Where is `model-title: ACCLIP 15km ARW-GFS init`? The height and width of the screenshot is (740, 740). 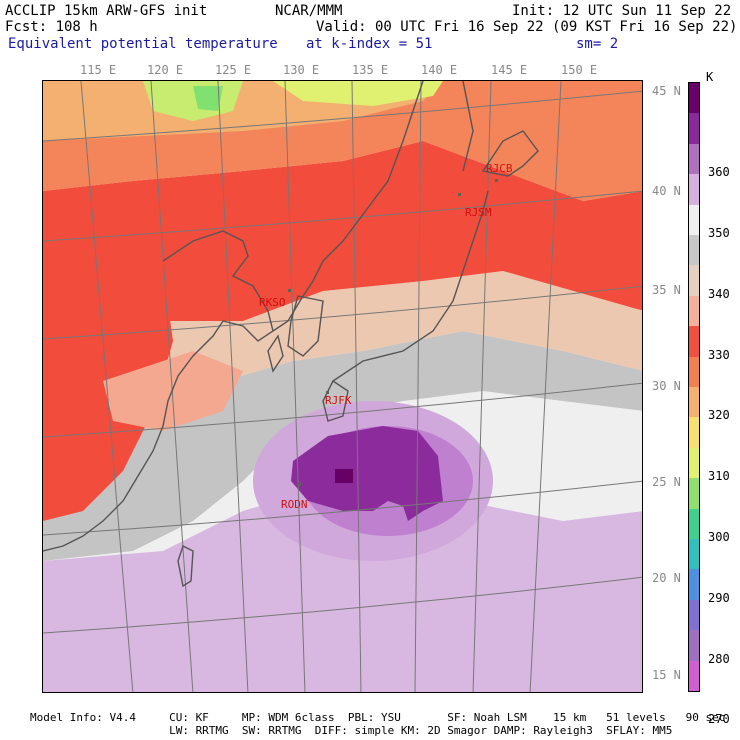 model-title: ACCLIP 15km ARW-GFS init is located at coordinates (106, 11).